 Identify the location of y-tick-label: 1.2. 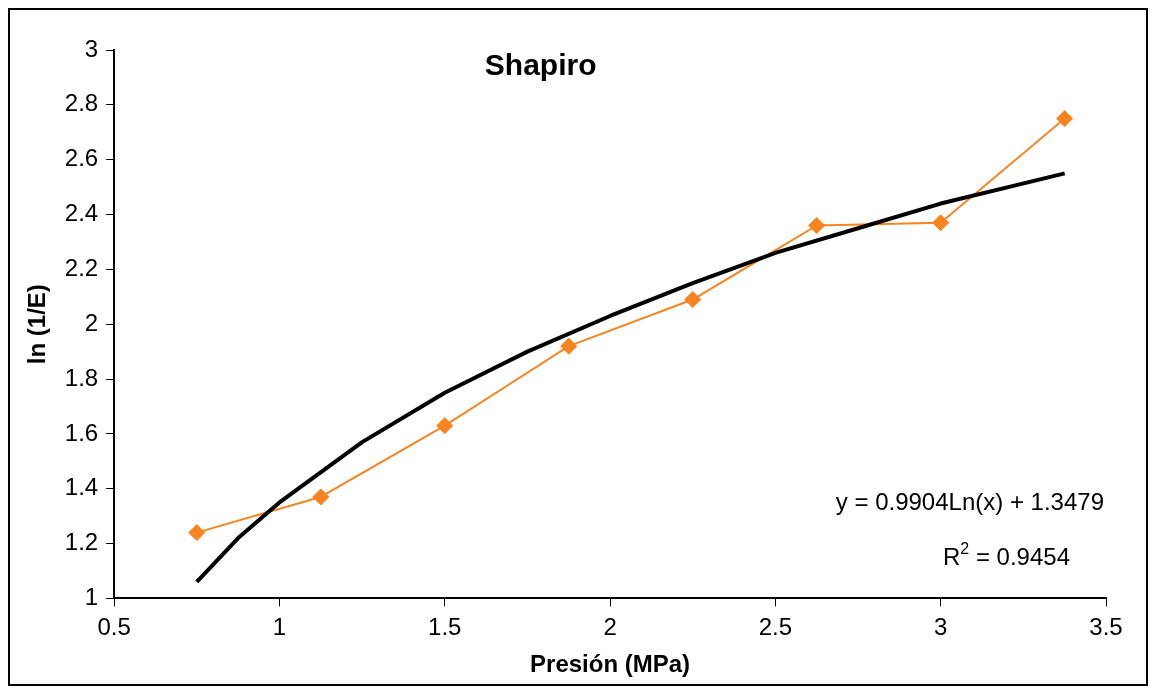
(81, 542).